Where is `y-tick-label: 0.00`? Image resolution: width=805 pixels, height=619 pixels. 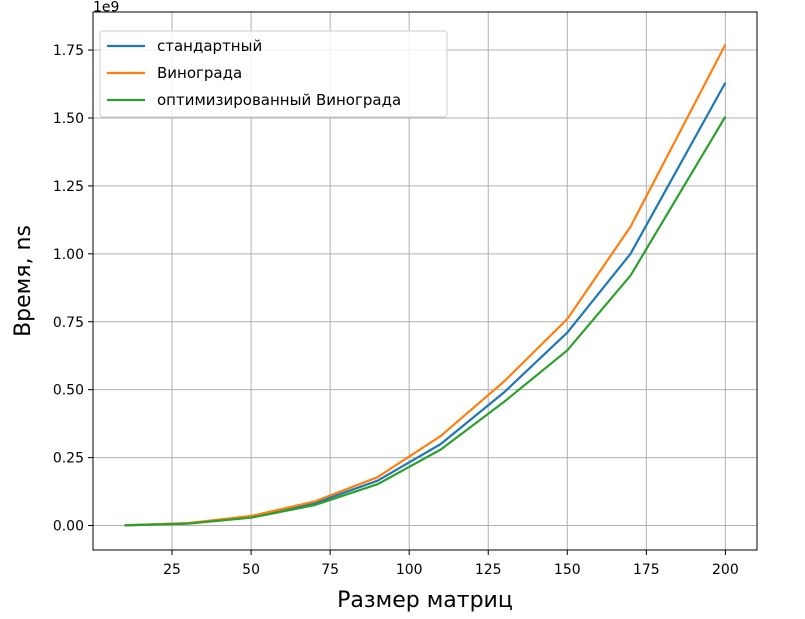
y-tick-label: 0.00 is located at coordinates (68, 527).